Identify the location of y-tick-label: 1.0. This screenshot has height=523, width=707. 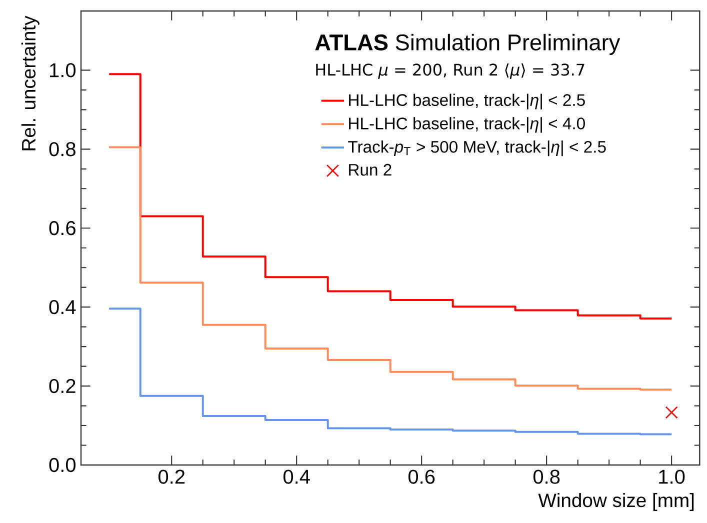
(63, 70).